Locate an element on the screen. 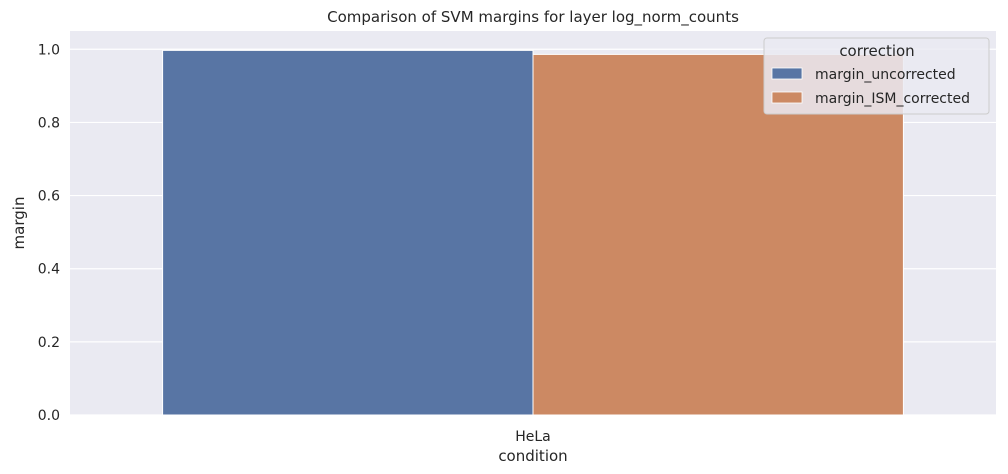  x-axis-label: condition is located at coordinates (532, 456).